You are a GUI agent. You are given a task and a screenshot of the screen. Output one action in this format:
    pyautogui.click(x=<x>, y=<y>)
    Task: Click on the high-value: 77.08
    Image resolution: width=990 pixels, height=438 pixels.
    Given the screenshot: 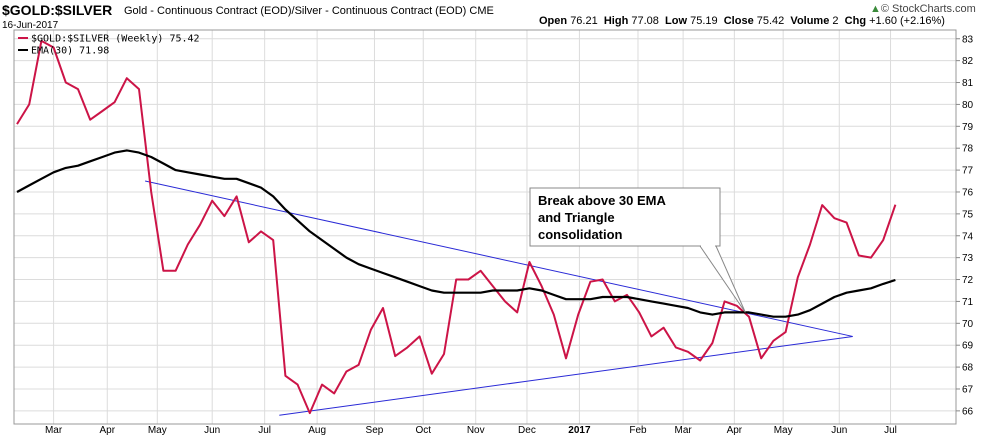 What is the action you would take?
    pyautogui.click(x=645, y=21)
    